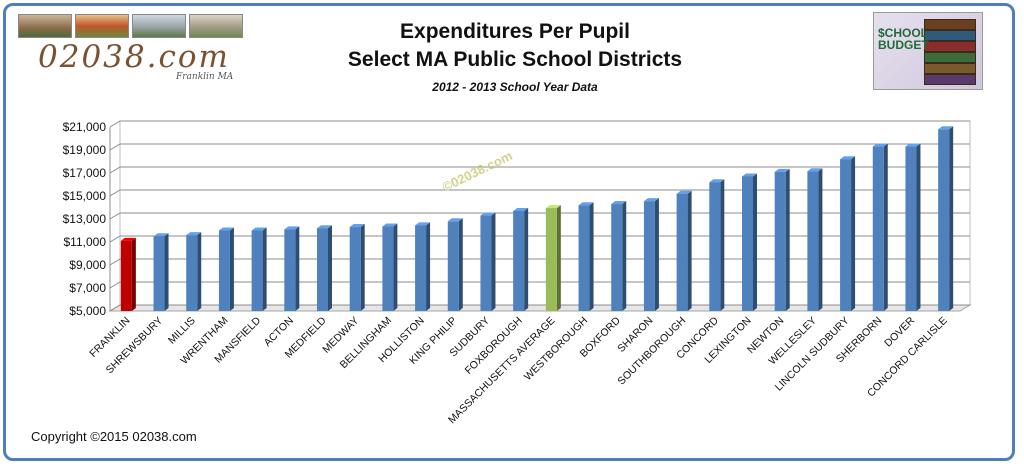  Describe the element at coordinates (85, 196) in the screenshot. I see `y-tick-label: $15,000` at that location.